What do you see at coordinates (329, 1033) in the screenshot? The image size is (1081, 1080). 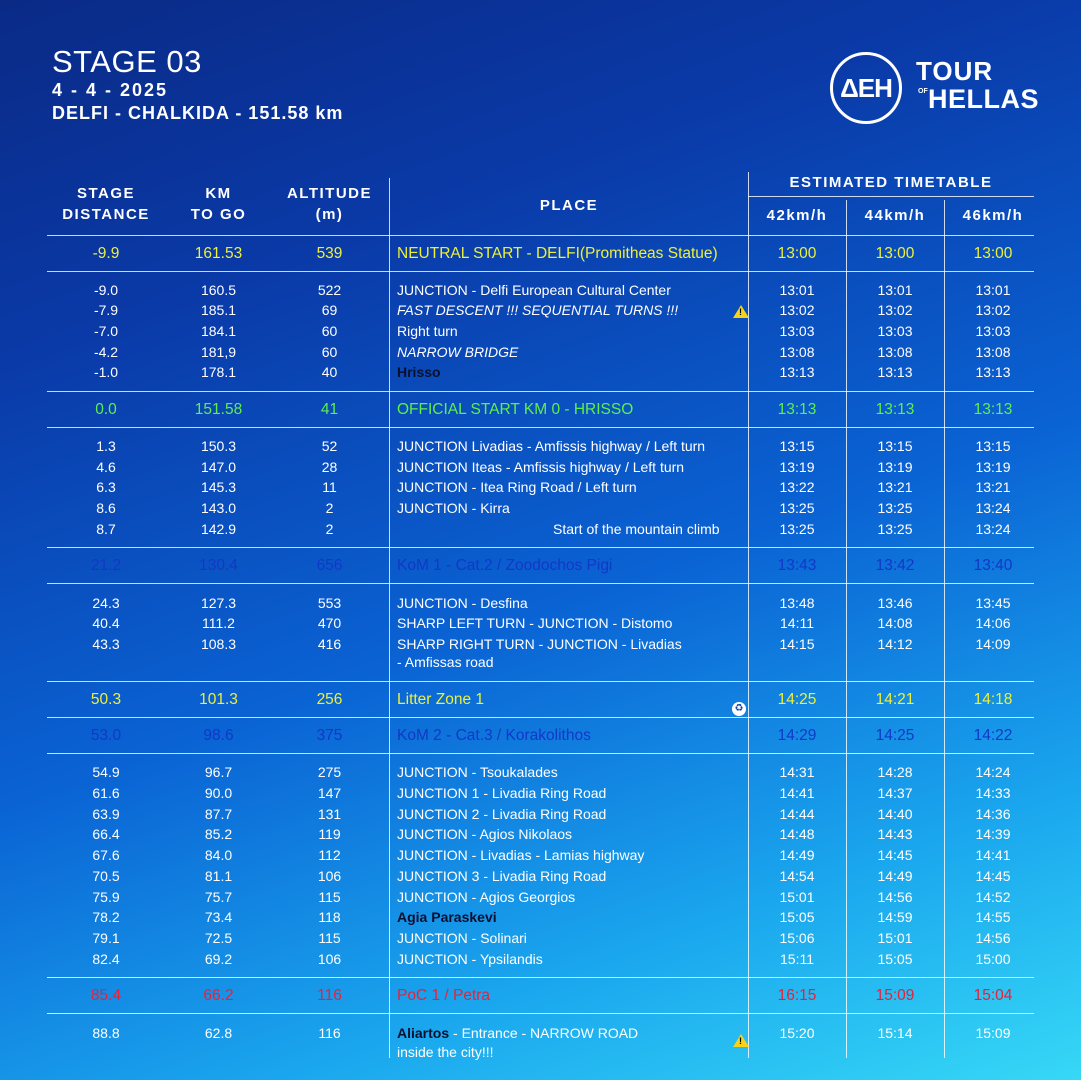 I see `altitude: 116` at bounding box center [329, 1033].